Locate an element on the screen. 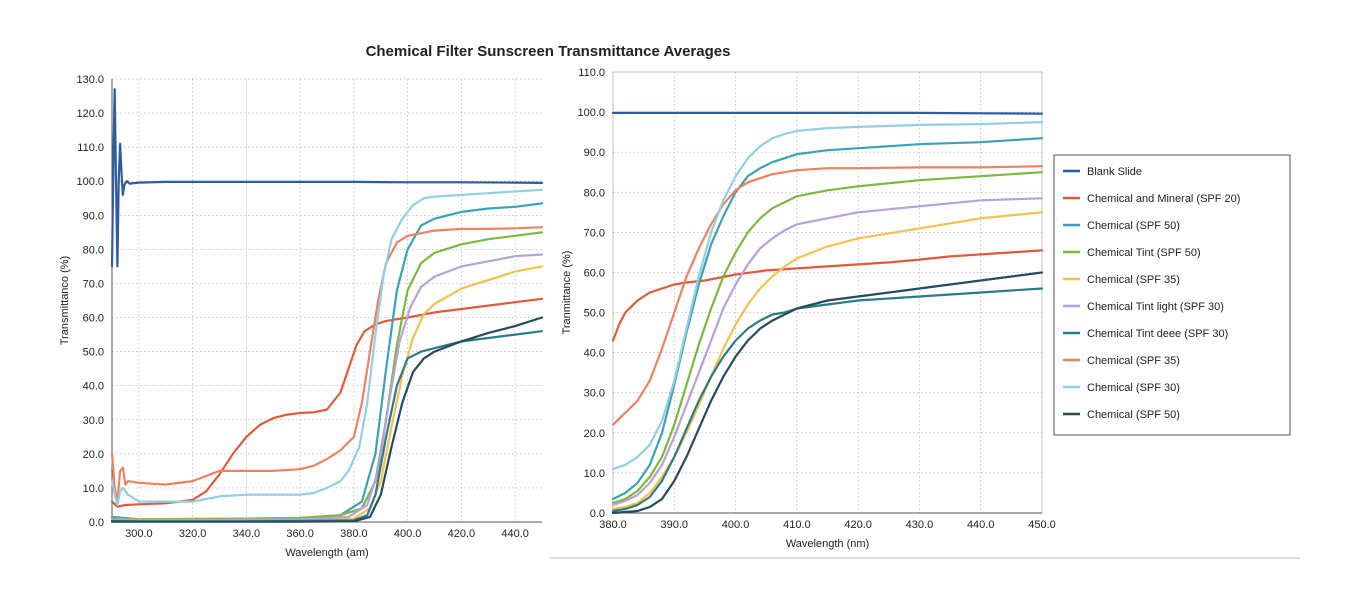 Image resolution: width=1350 pixels, height=600 pixels. legend-entry: Chemical Tint deee (SPF 30) is located at coordinates (1157, 334).